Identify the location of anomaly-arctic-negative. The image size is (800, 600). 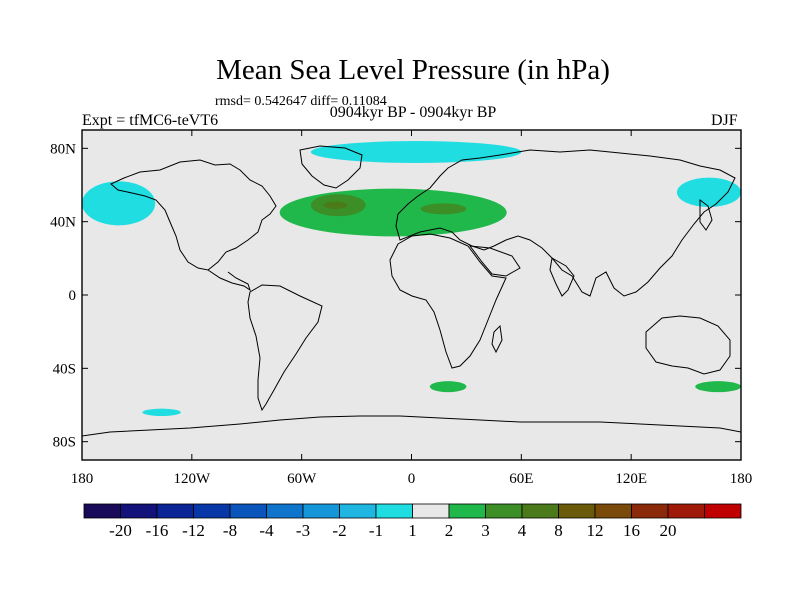
(416, 152).